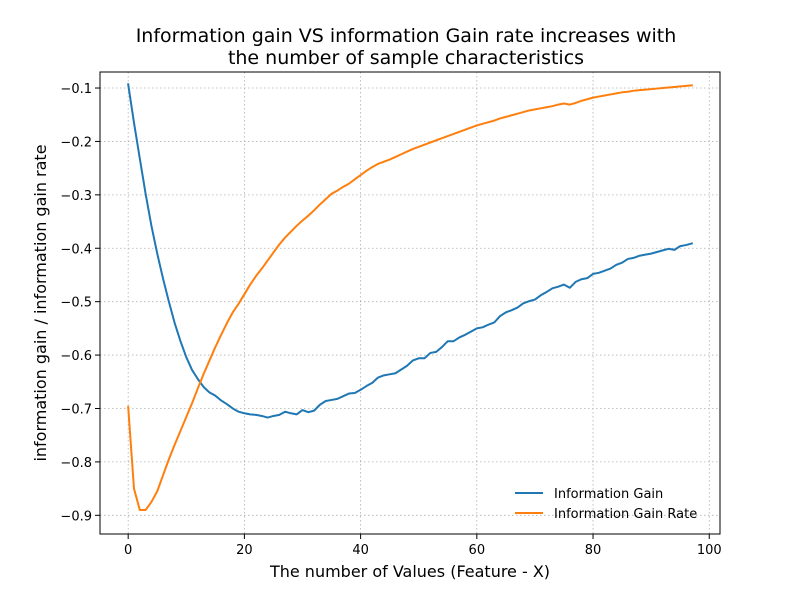 The width and height of the screenshot is (800, 600). I want to click on y-tick-label: −0.8, so click(76, 463).